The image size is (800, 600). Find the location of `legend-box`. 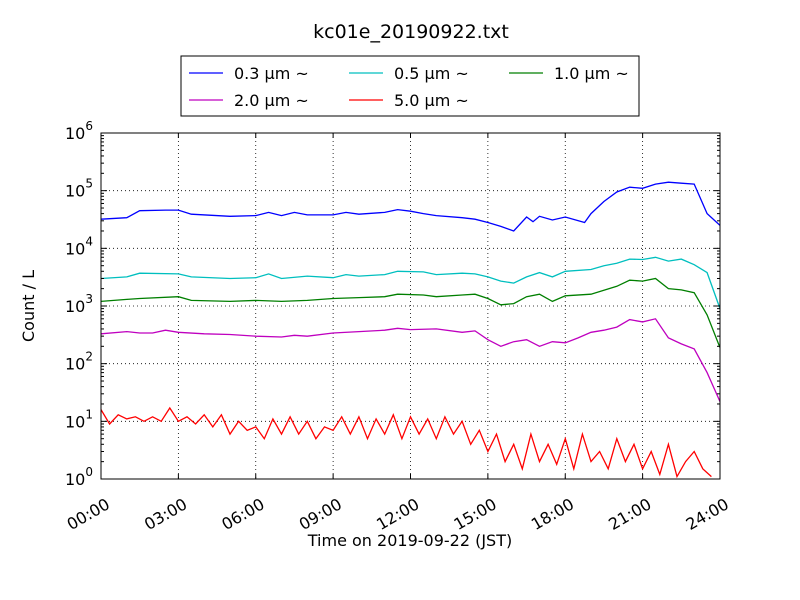

legend-box is located at coordinates (410, 86).